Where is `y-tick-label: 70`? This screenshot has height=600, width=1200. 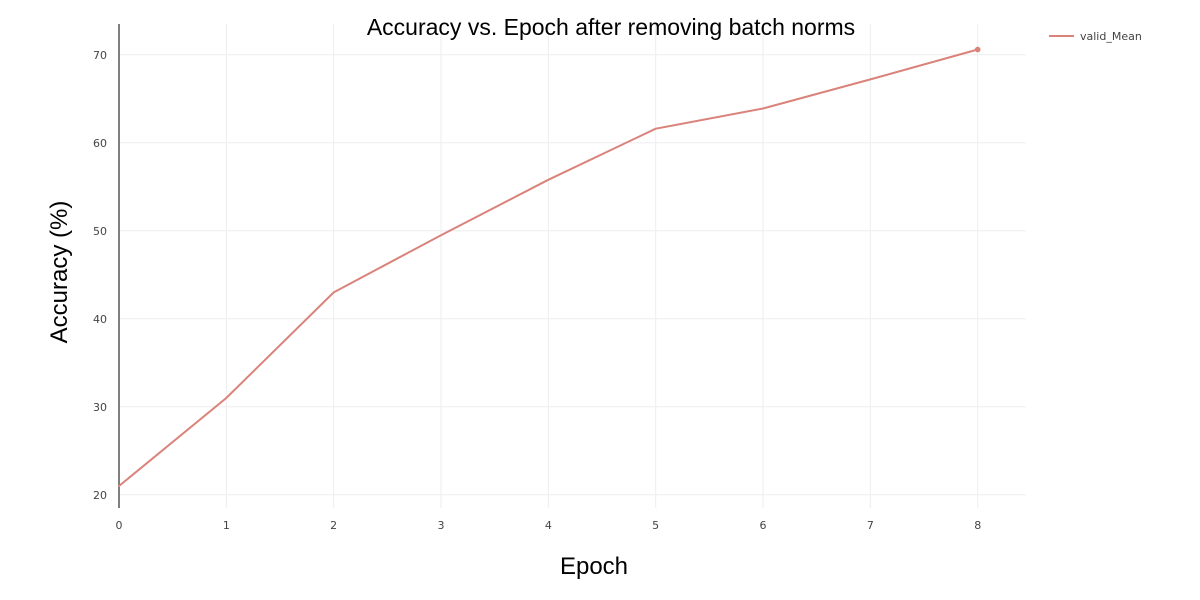
y-tick-label: 70 is located at coordinates (100, 55).